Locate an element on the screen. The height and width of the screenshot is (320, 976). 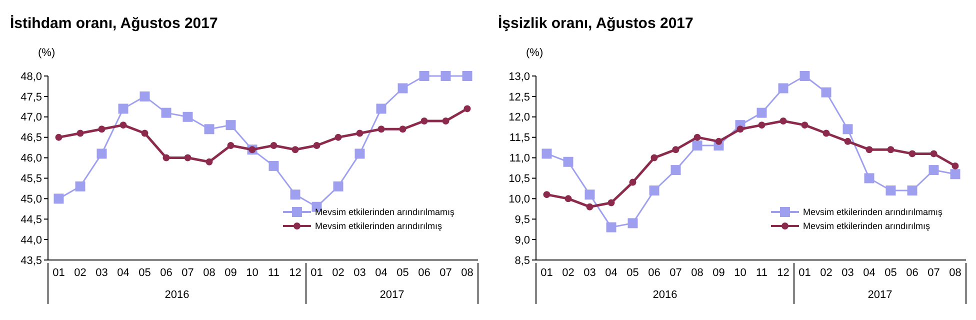
y-tick-label: 9,5 is located at coordinates (522, 220).